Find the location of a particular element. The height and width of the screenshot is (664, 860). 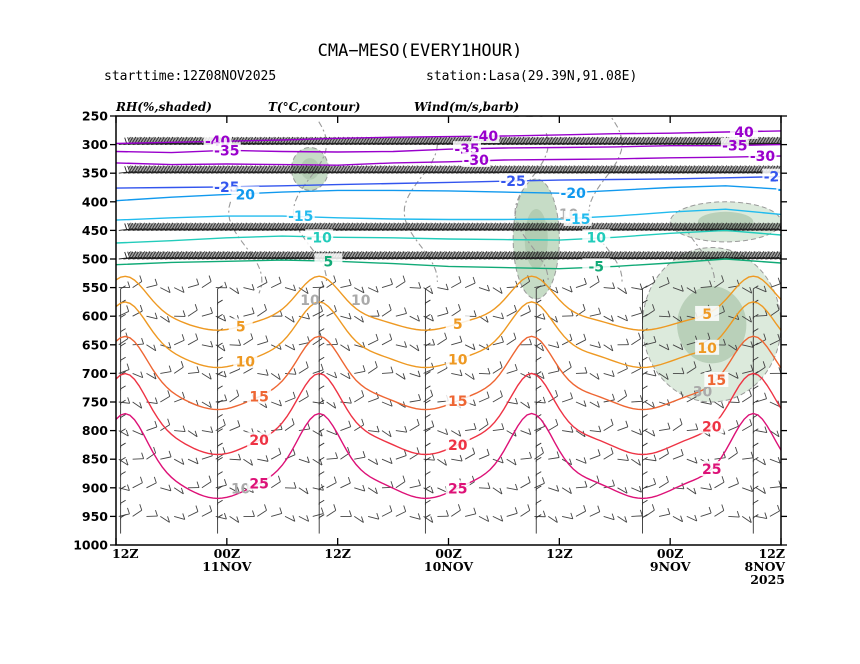

x-tick-label: 12Z is located at coordinates (771, 553).